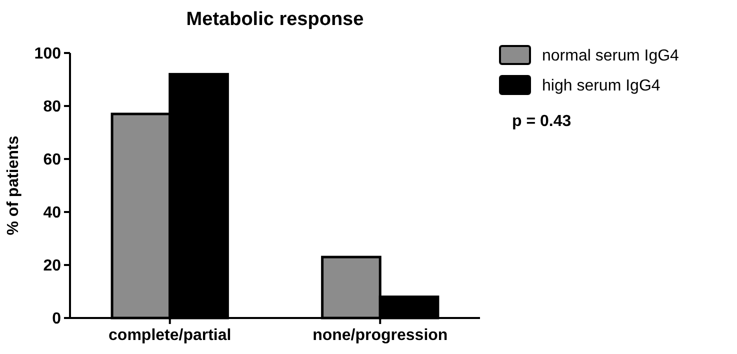  I want to click on y-axis-title: % of patients, so click(13, 186).